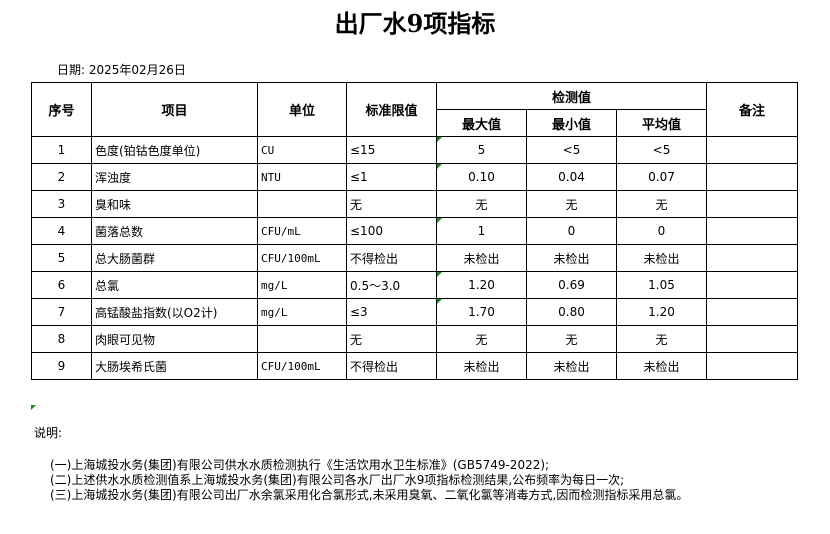  What do you see at coordinates (571, 312) in the screenshot?
I see `cell-min: 0.80` at bounding box center [571, 312].